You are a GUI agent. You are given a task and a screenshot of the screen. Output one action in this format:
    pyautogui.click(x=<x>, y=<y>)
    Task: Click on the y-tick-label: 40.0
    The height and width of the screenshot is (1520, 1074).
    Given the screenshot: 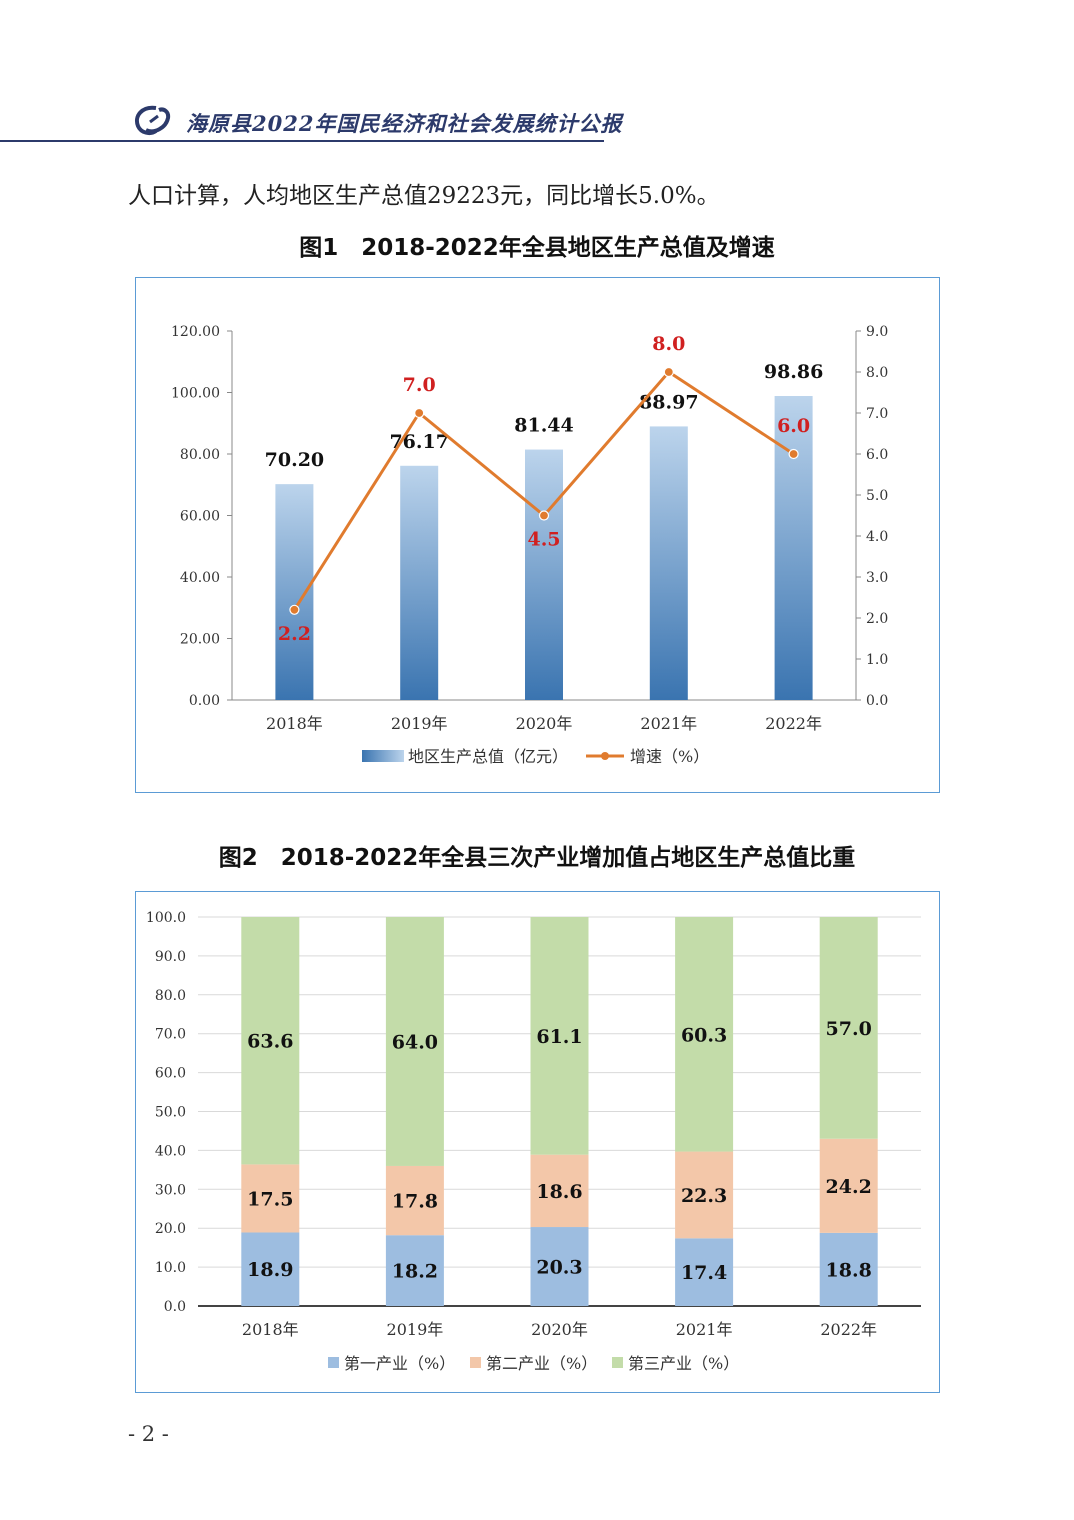 What is the action you would take?
    pyautogui.click(x=170, y=1151)
    